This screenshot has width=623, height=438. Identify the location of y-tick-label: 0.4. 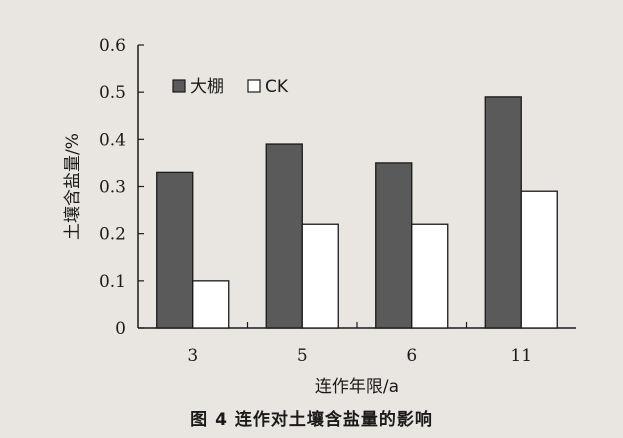
(112, 140).